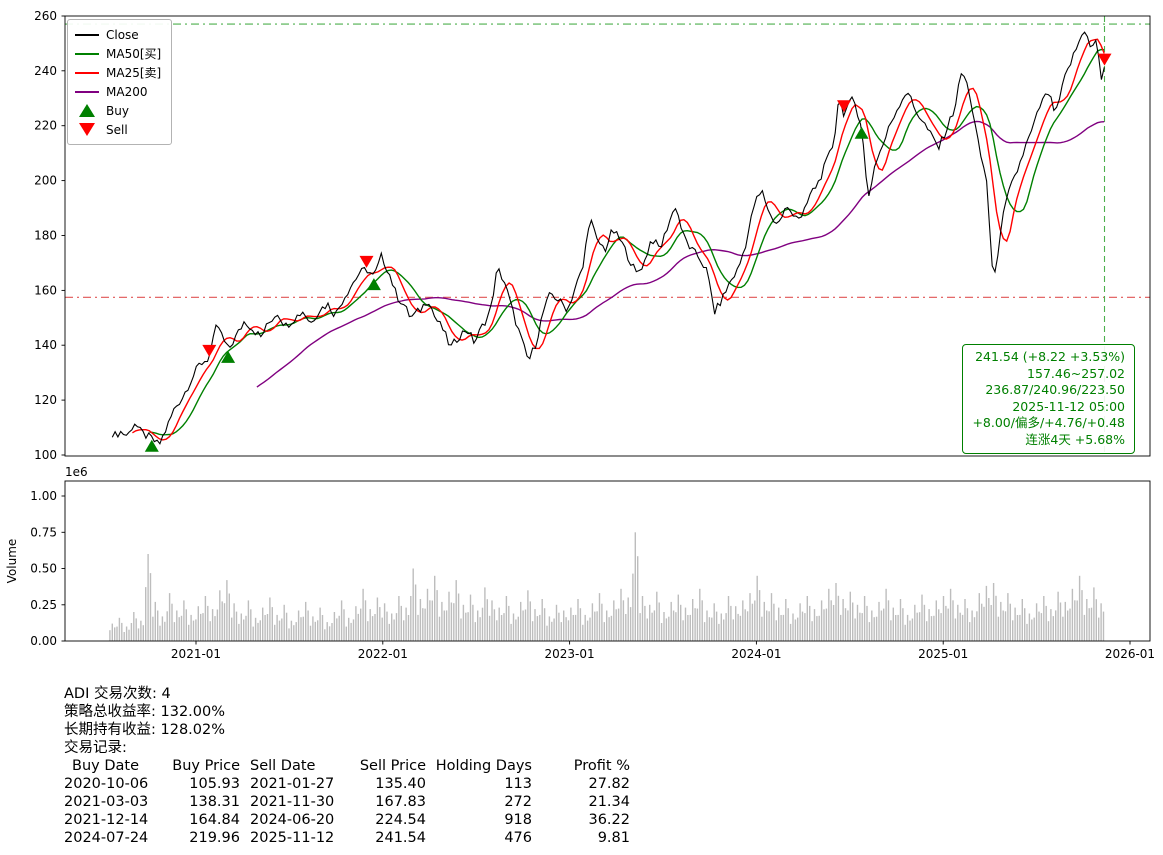  I want to click on hold-return-line: 长期持有收益: 128.02%, so click(145, 730).